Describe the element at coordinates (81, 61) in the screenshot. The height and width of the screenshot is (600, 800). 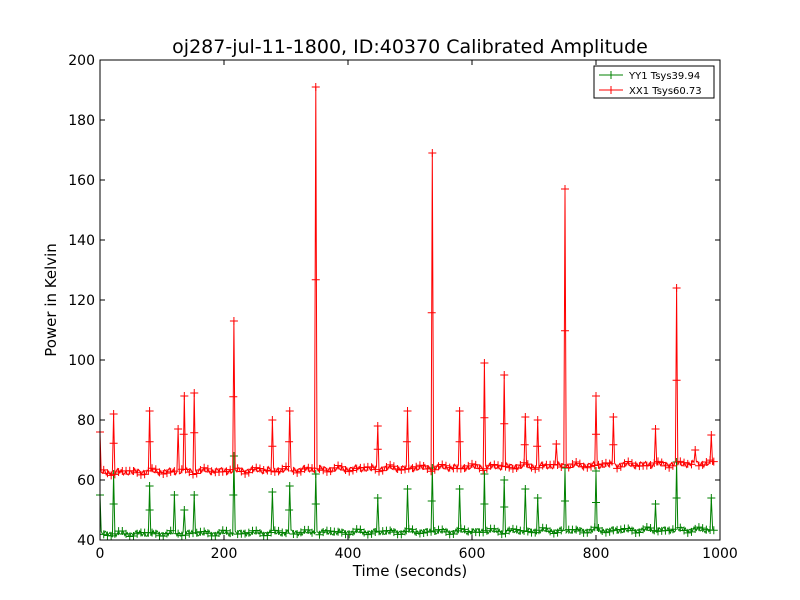
I see `y-tick-label: 200` at that location.